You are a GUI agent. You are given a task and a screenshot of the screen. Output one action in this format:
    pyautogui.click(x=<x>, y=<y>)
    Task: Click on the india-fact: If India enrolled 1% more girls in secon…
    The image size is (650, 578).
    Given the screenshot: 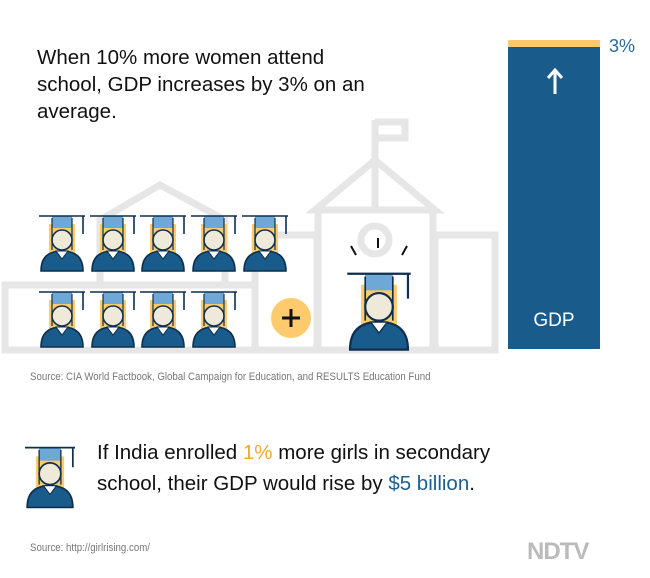 What is the action you would take?
    pyautogui.click(x=307, y=468)
    